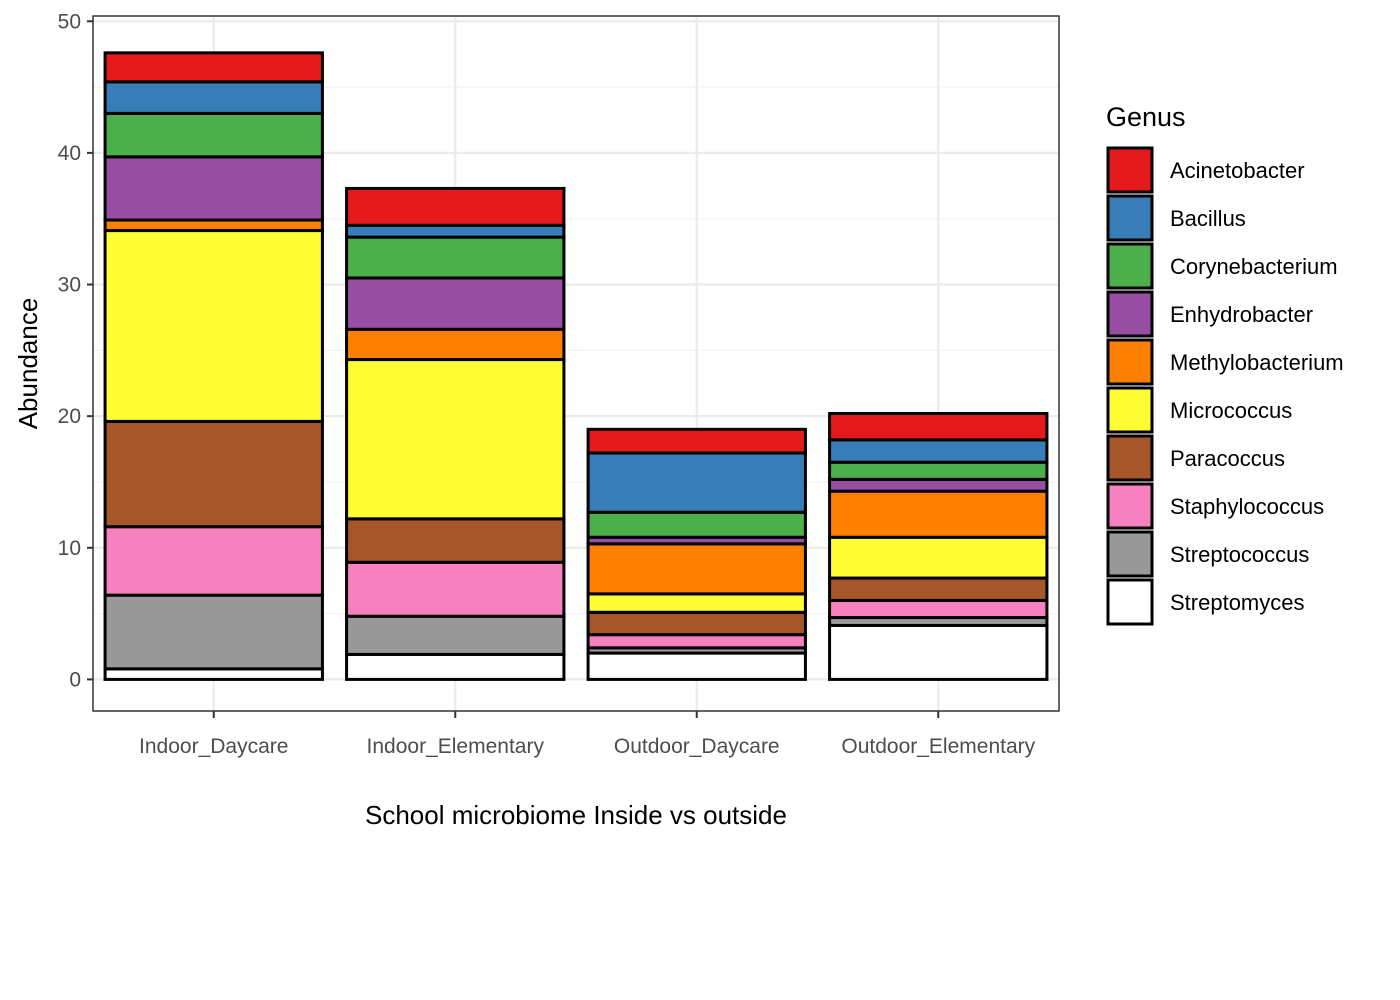  I want to click on y-axis-title: Abundance, so click(28, 364).